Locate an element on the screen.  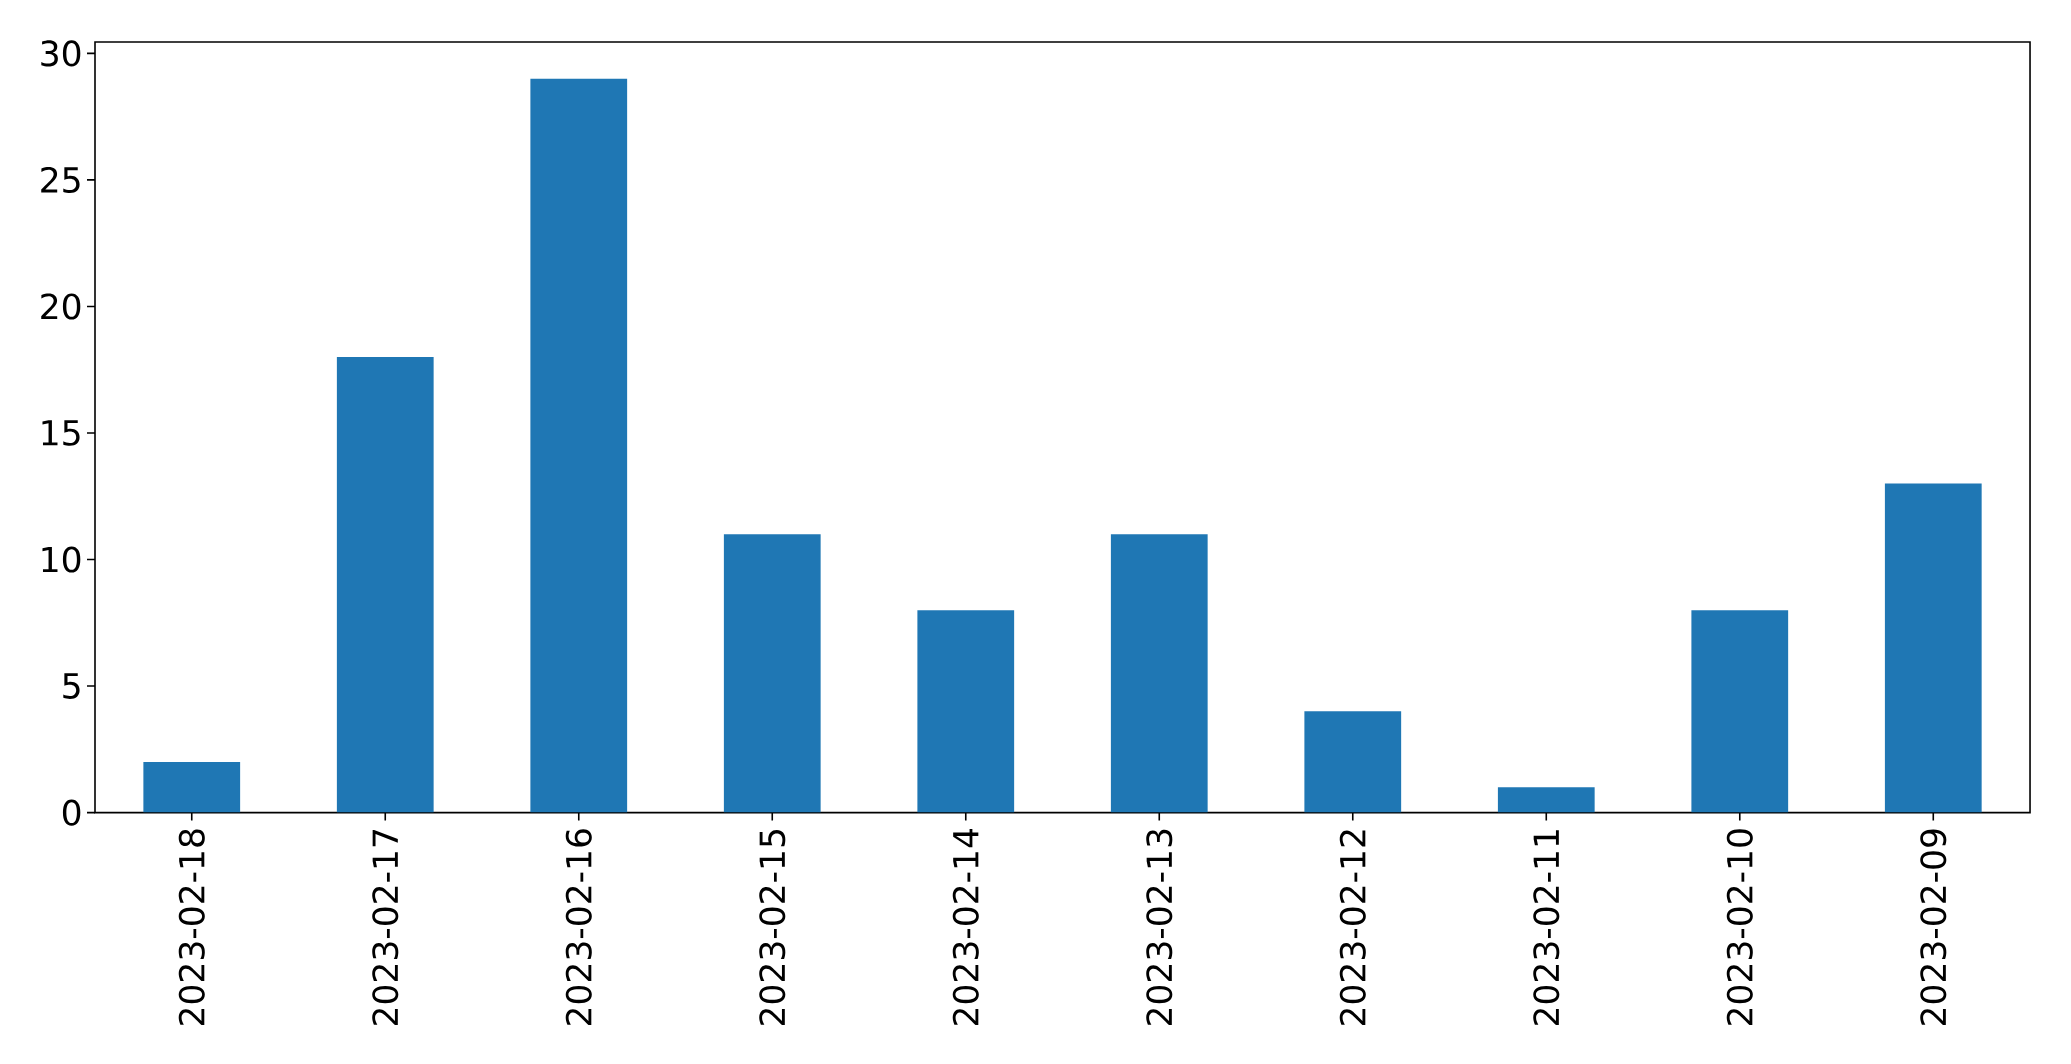
y-tick-label: 30 is located at coordinates (61, 53).